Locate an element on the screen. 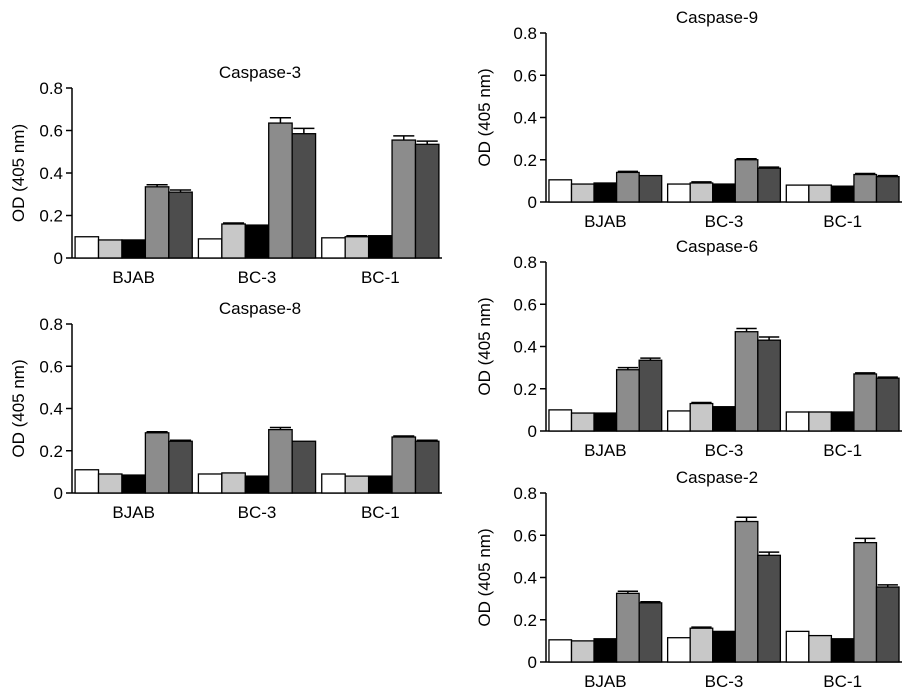 This screenshot has width=905, height=694. chart-title: Caspase-3 is located at coordinates (260, 72).